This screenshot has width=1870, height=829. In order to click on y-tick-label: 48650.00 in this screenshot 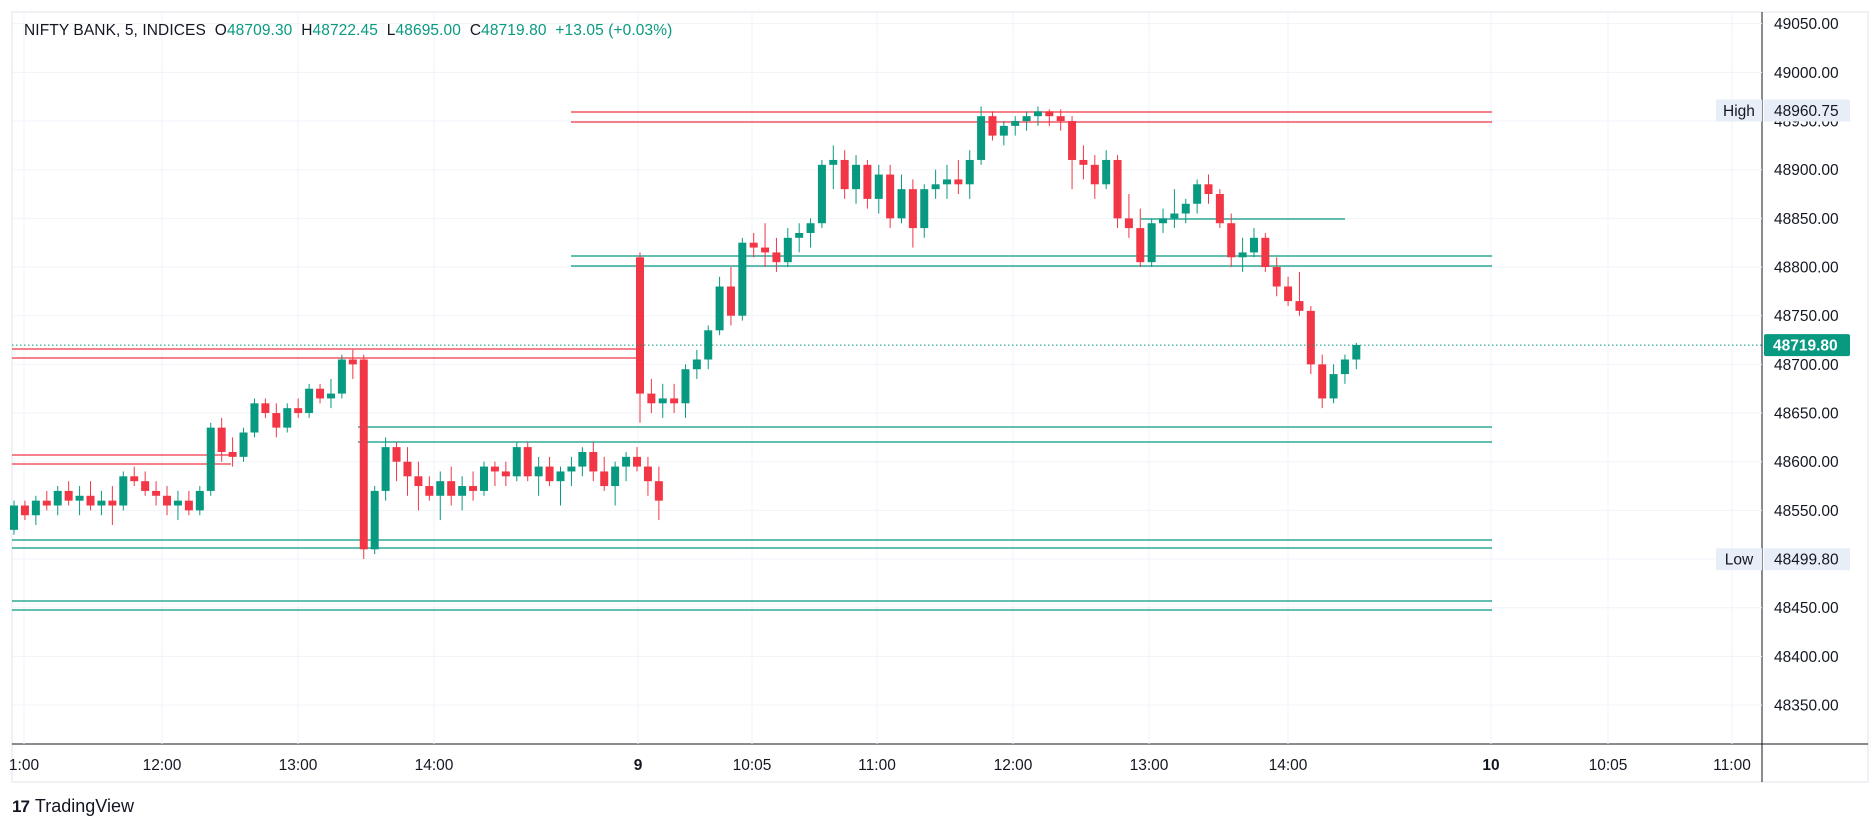, I will do `click(1806, 414)`.